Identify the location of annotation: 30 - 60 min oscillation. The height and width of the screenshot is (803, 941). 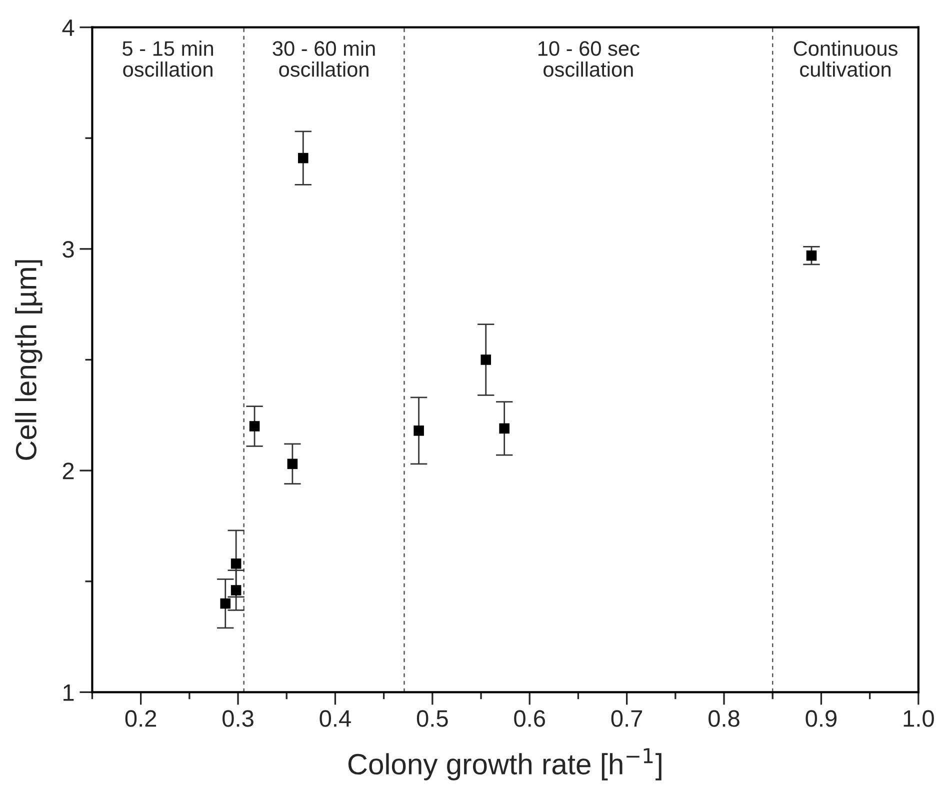
(323, 58).